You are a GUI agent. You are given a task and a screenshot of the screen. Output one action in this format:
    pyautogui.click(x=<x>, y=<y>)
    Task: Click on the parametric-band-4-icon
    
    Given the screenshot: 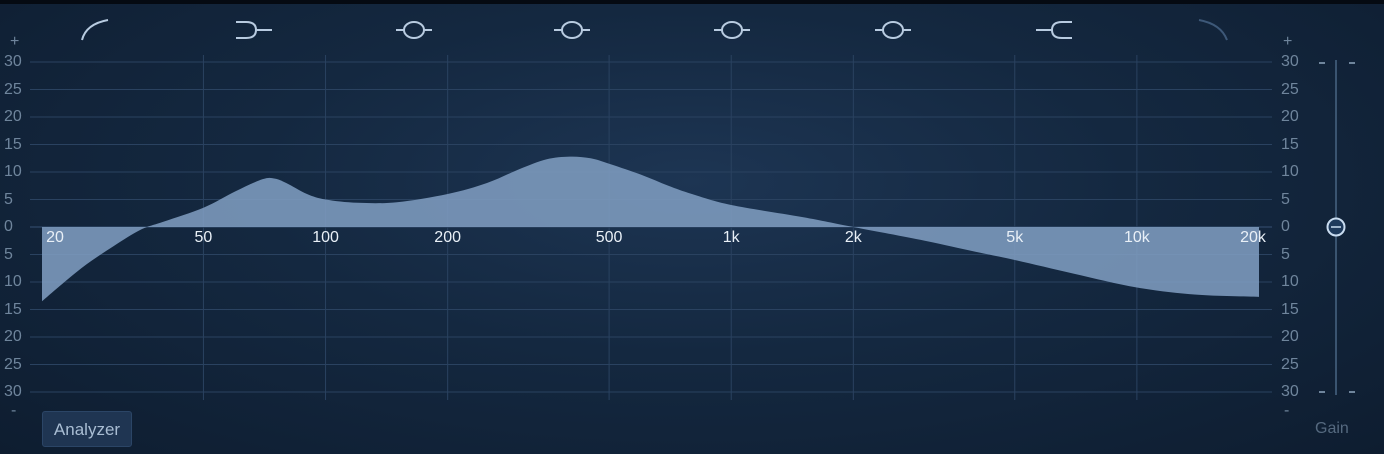 What is the action you would take?
    pyautogui.click(x=893, y=30)
    